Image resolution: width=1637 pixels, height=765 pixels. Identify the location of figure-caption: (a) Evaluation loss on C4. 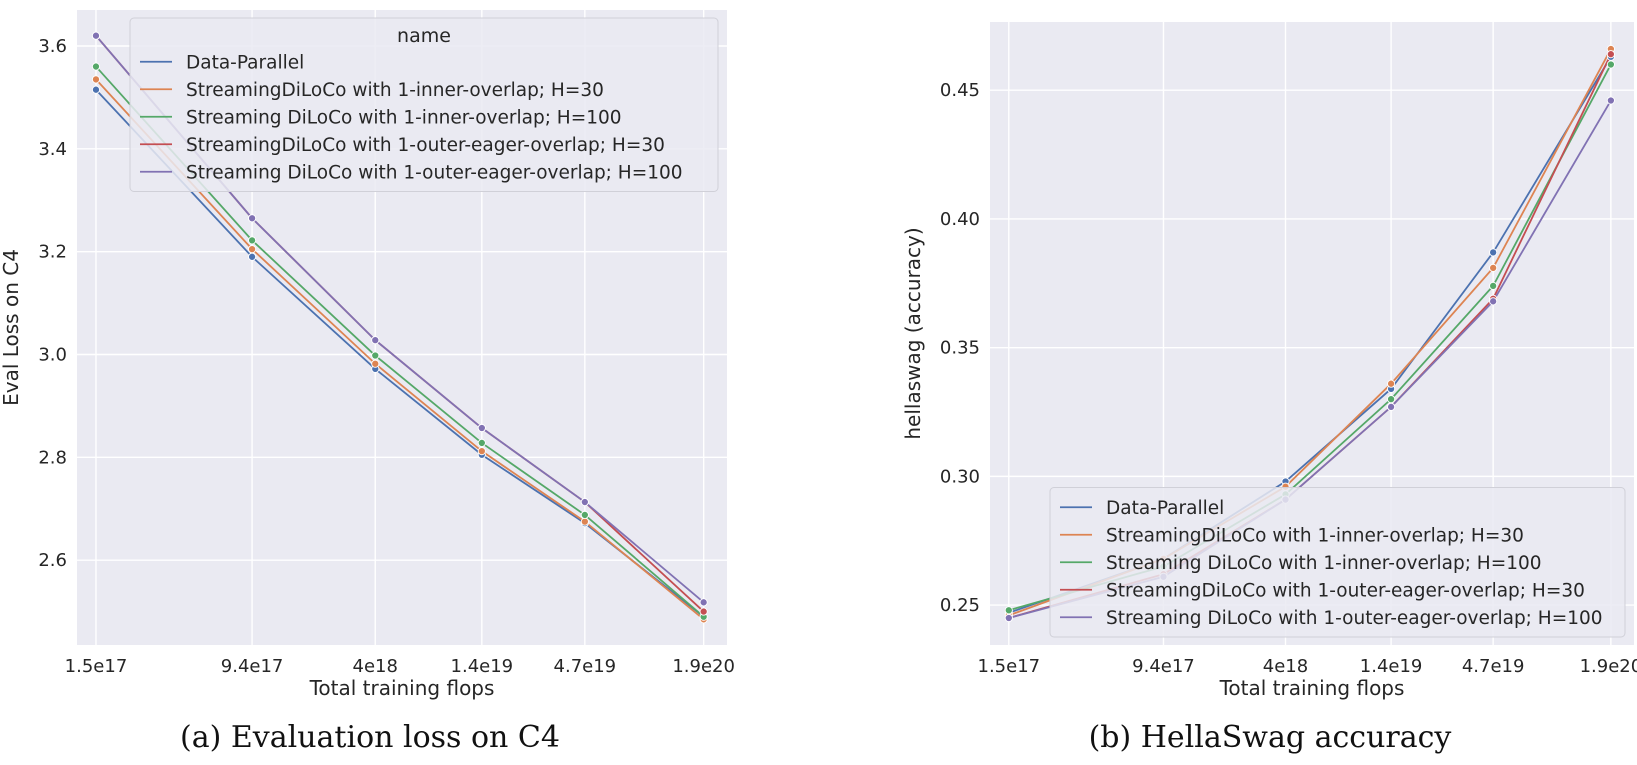
(370, 737).